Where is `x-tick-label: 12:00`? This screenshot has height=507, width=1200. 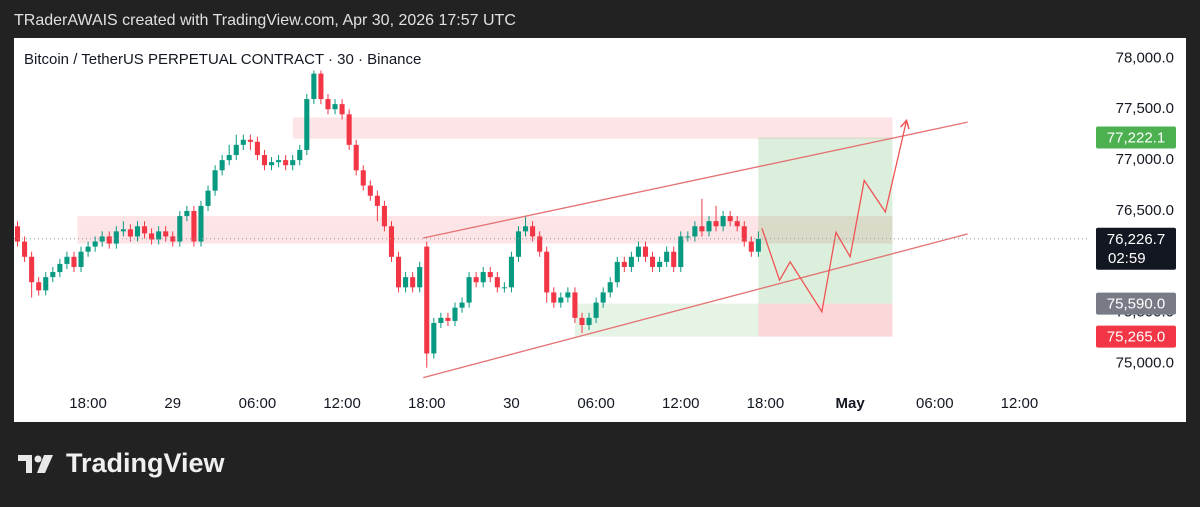
x-tick-label: 12:00 is located at coordinates (1020, 403).